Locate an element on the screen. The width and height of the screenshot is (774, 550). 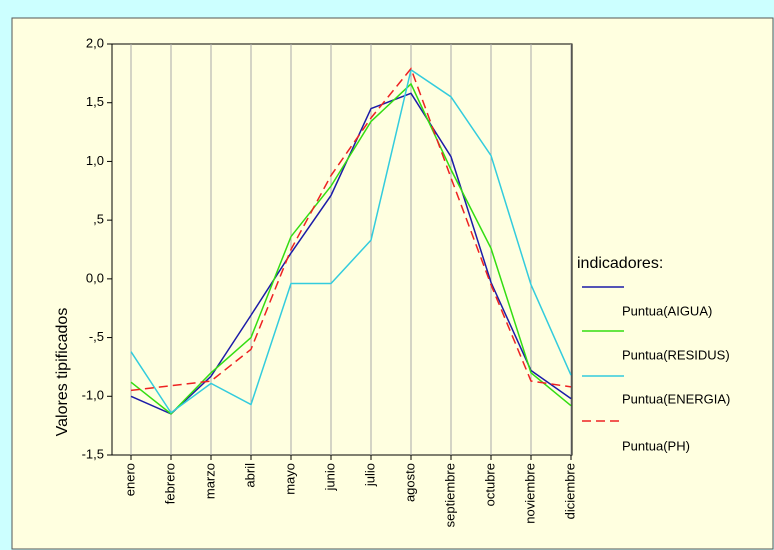
x-tick-label: diciembre is located at coordinates (569, 491).